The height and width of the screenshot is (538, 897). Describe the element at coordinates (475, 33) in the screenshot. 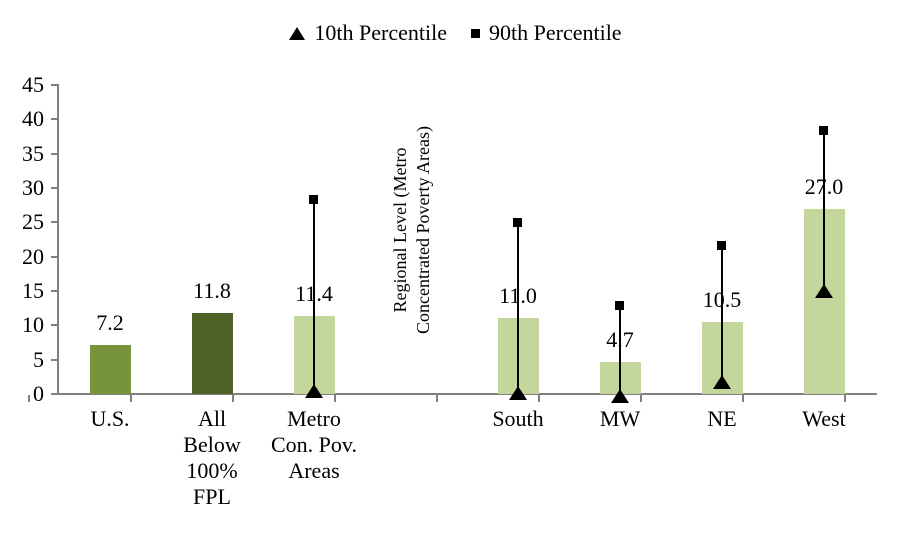

I see `square-marker-icon` at that location.